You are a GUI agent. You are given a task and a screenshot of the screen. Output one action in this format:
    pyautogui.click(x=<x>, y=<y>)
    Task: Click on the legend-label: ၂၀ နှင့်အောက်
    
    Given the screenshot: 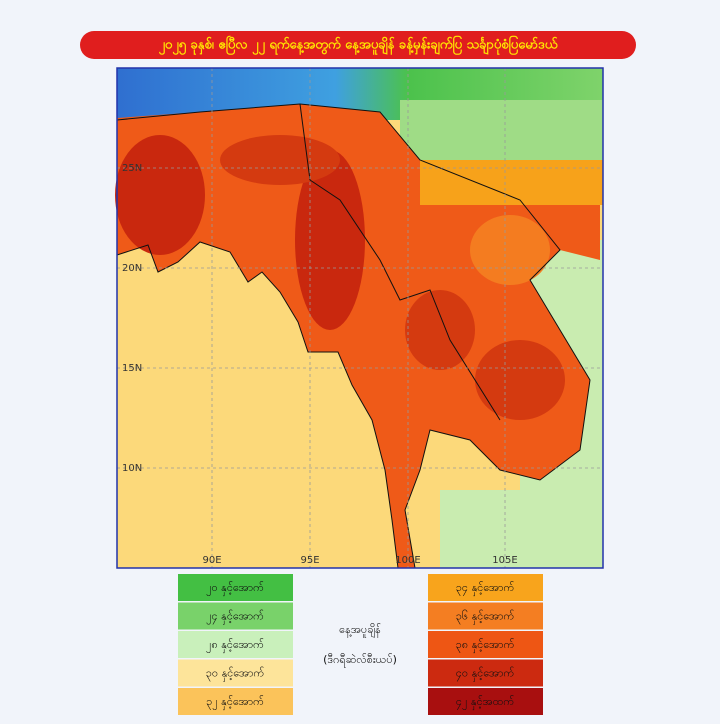 What is the action you would take?
    pyautogui.click(x=235, y=588)
    